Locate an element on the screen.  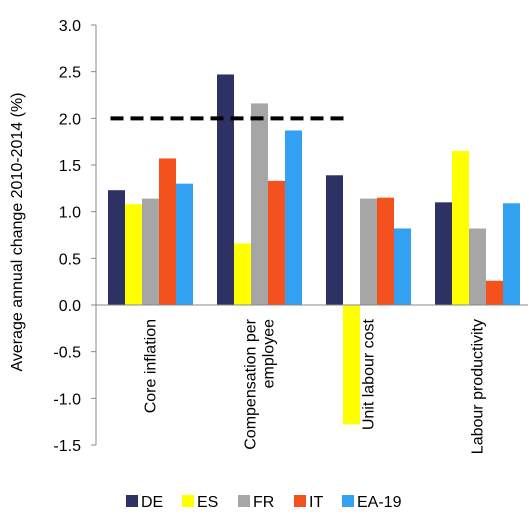
category-label: Unit labour cost is located at coordinates (369, 374).